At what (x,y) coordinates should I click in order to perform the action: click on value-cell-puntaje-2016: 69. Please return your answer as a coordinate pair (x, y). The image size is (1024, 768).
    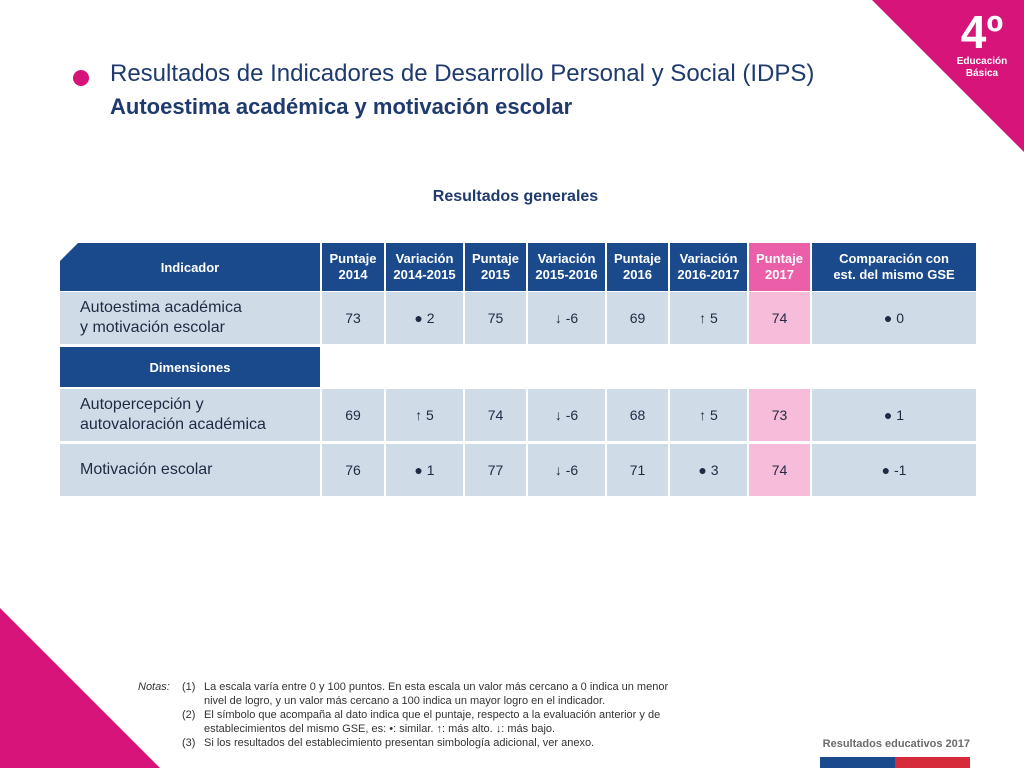
    Looking at the image, I should click on (637, 318).